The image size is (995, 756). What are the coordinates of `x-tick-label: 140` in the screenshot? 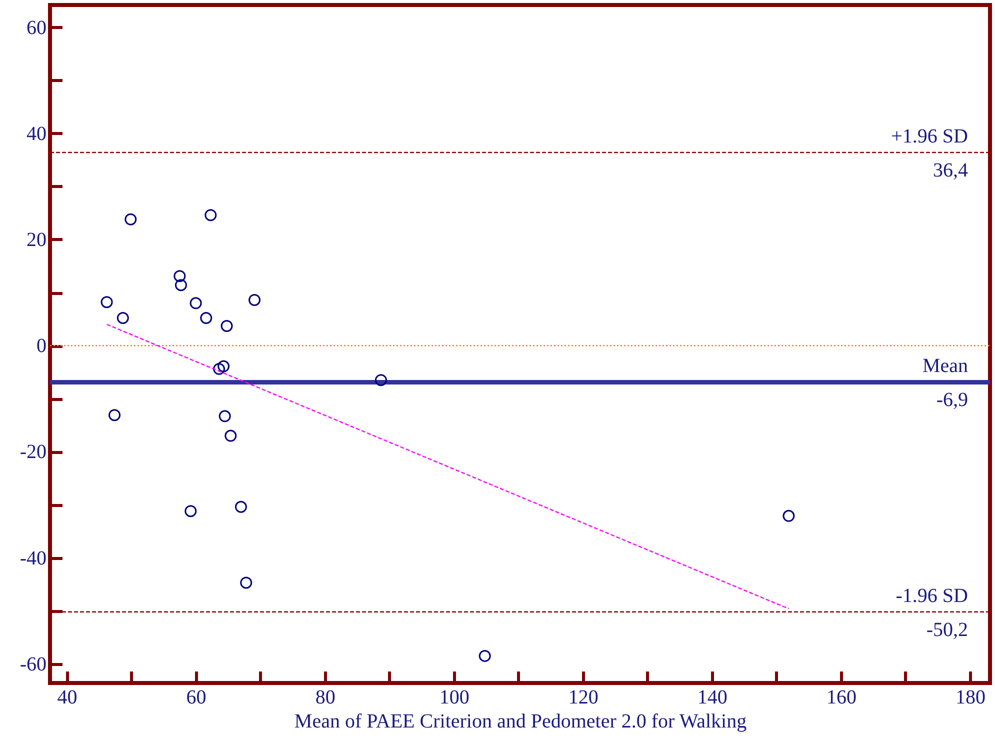 It's located at (712, 697).